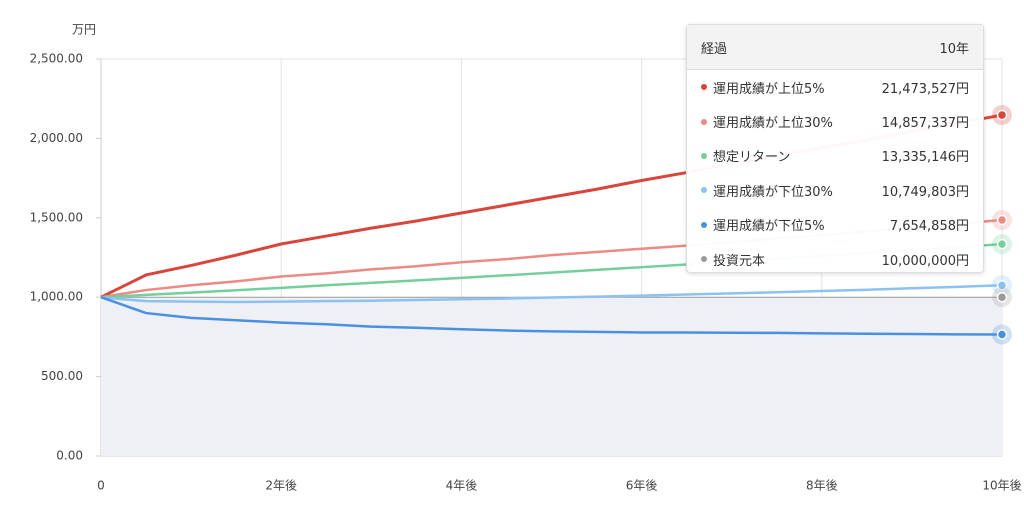  What do you see at coordinates (769, 227) in the screenshot?
I see `series-name: 運用成績が下位5%` at bounding box center [769, 227].